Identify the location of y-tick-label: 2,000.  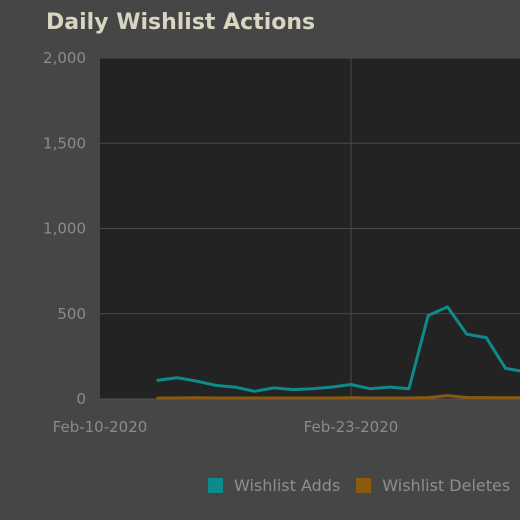
(64, 58).